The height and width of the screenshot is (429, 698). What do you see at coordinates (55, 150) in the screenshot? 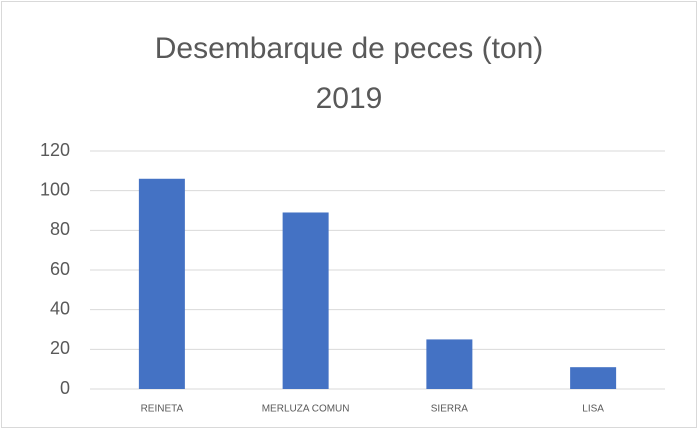
I see `y-tick-label: 120` at bounding box center [55, 150].